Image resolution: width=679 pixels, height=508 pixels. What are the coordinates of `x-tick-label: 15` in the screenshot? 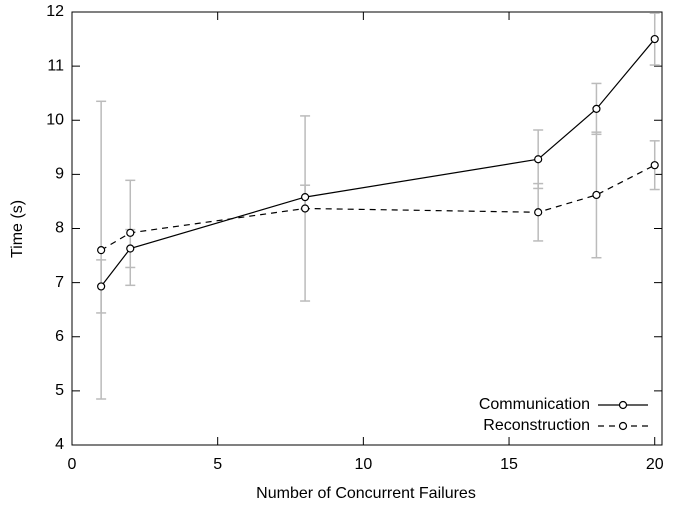 It's located at (509, 464).